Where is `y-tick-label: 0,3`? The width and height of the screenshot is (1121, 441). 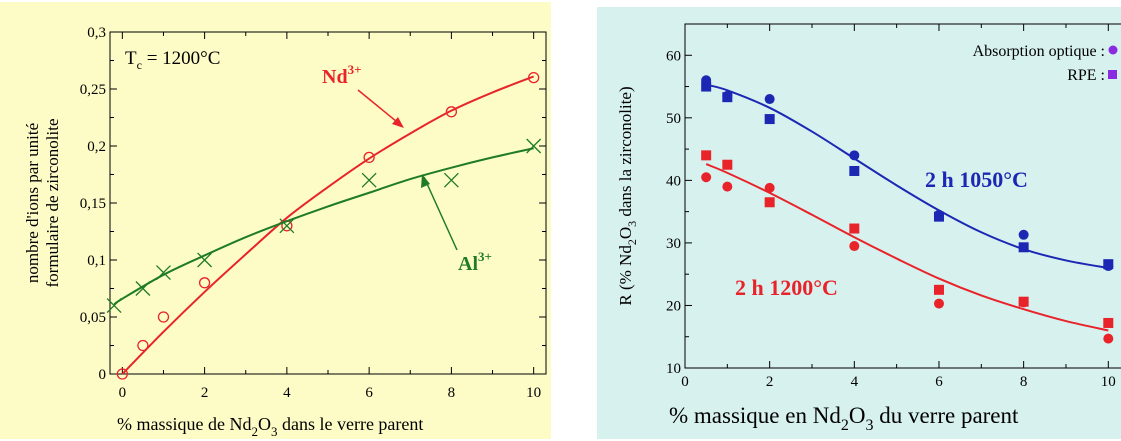 y-tick-label: 0,3 is located at coordinates (96, 33).